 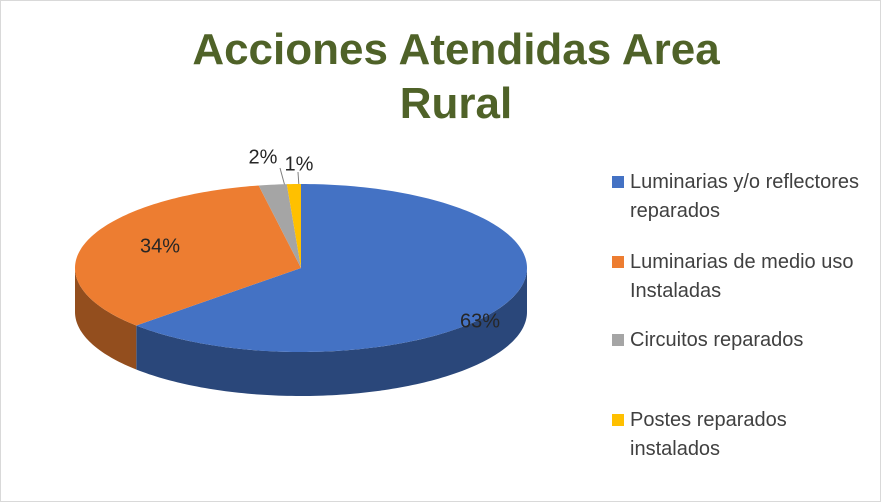 What do you see at coordinates (708, 434) in the screenshot?
I see `legend-label: Postes reparados instalados` at bounding box center [708, 434].